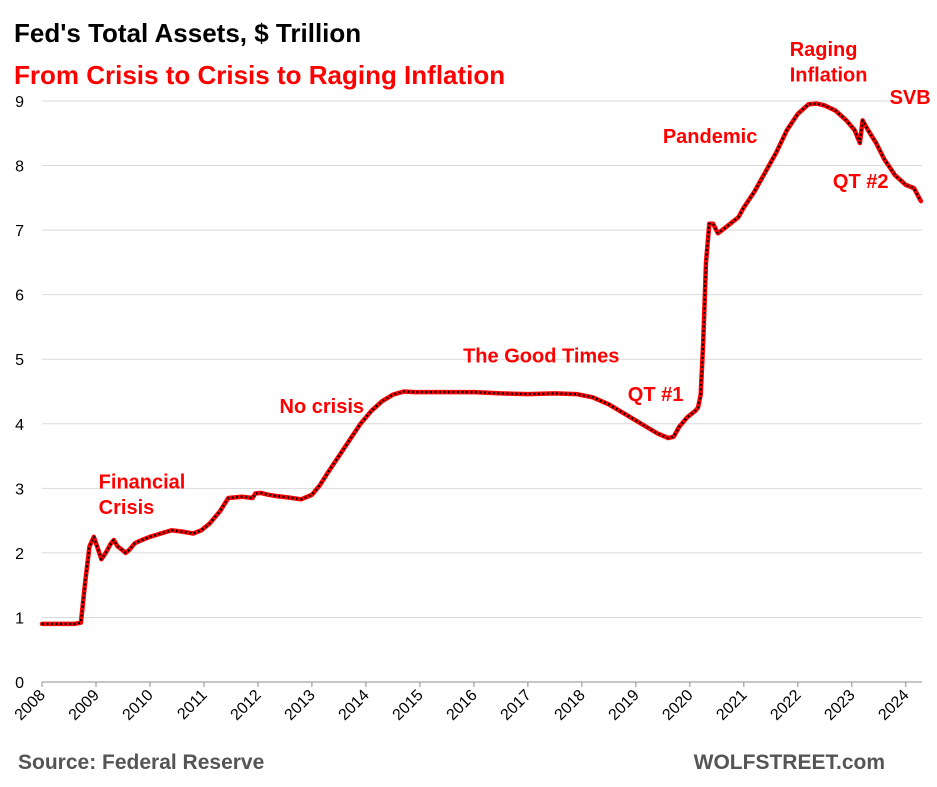 Image resolution: width=937 pixels, height=787 pixels. Describe the element at coordinates (30, 705) in the screenshot. I see `x-tick-label: 2008` at that location.